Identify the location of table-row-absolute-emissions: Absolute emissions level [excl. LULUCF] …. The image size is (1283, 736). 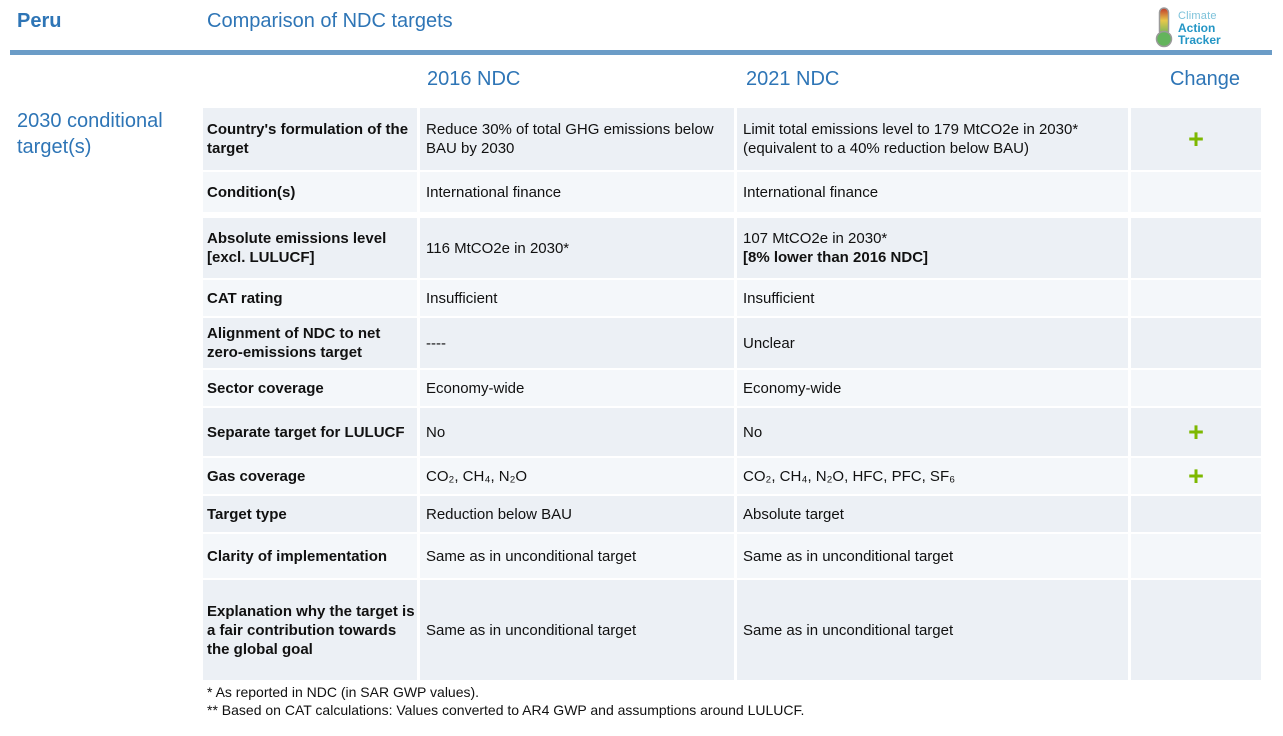
(738, 248).